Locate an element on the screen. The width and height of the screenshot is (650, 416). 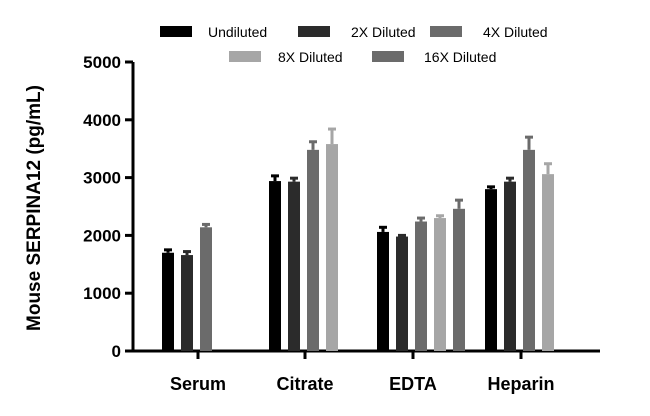
bar-citrate-8x-diluted is located at coordinates (332, 247).